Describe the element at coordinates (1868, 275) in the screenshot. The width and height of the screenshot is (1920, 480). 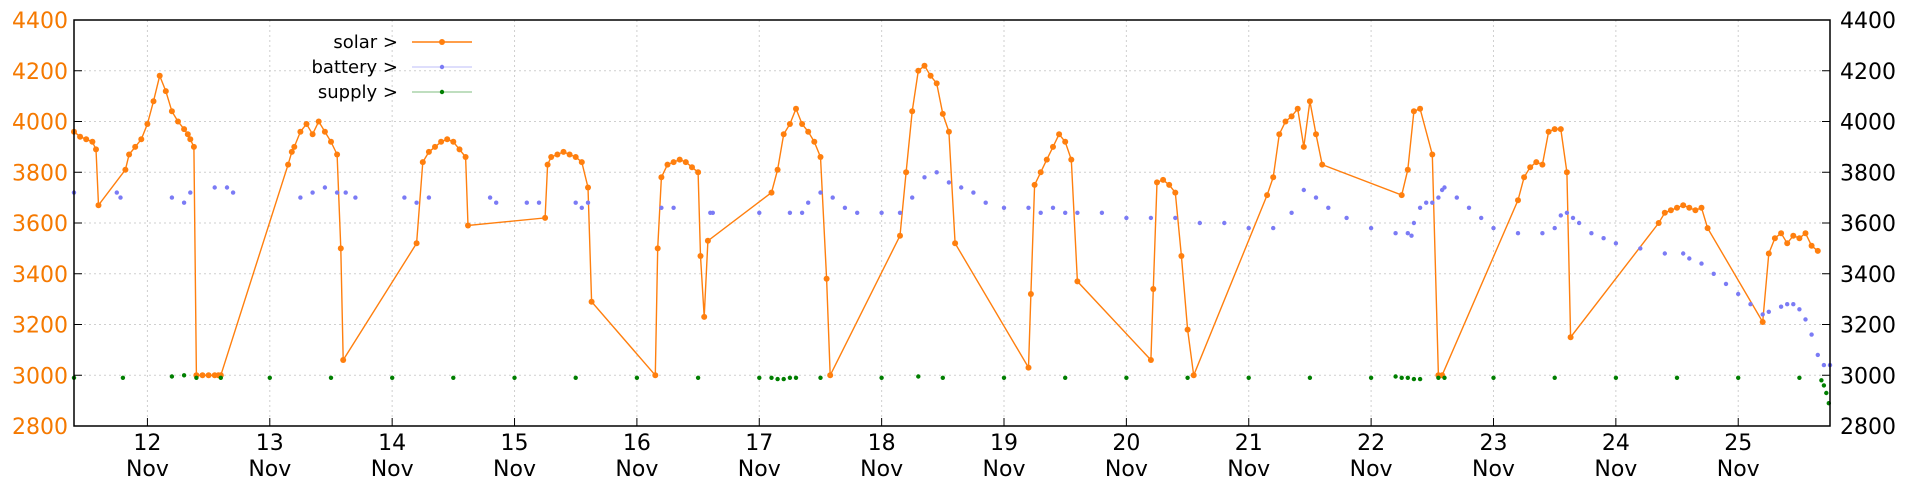
I see `y-tick-label-right: 3400` at that location.